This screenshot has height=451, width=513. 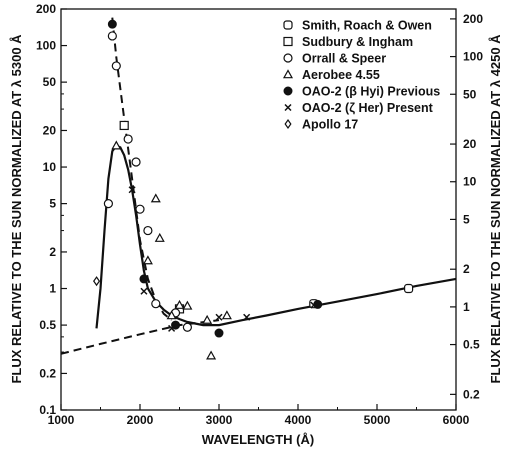 I want to click on y-left-tick-label: 0.2, so click(x=47, y=373).